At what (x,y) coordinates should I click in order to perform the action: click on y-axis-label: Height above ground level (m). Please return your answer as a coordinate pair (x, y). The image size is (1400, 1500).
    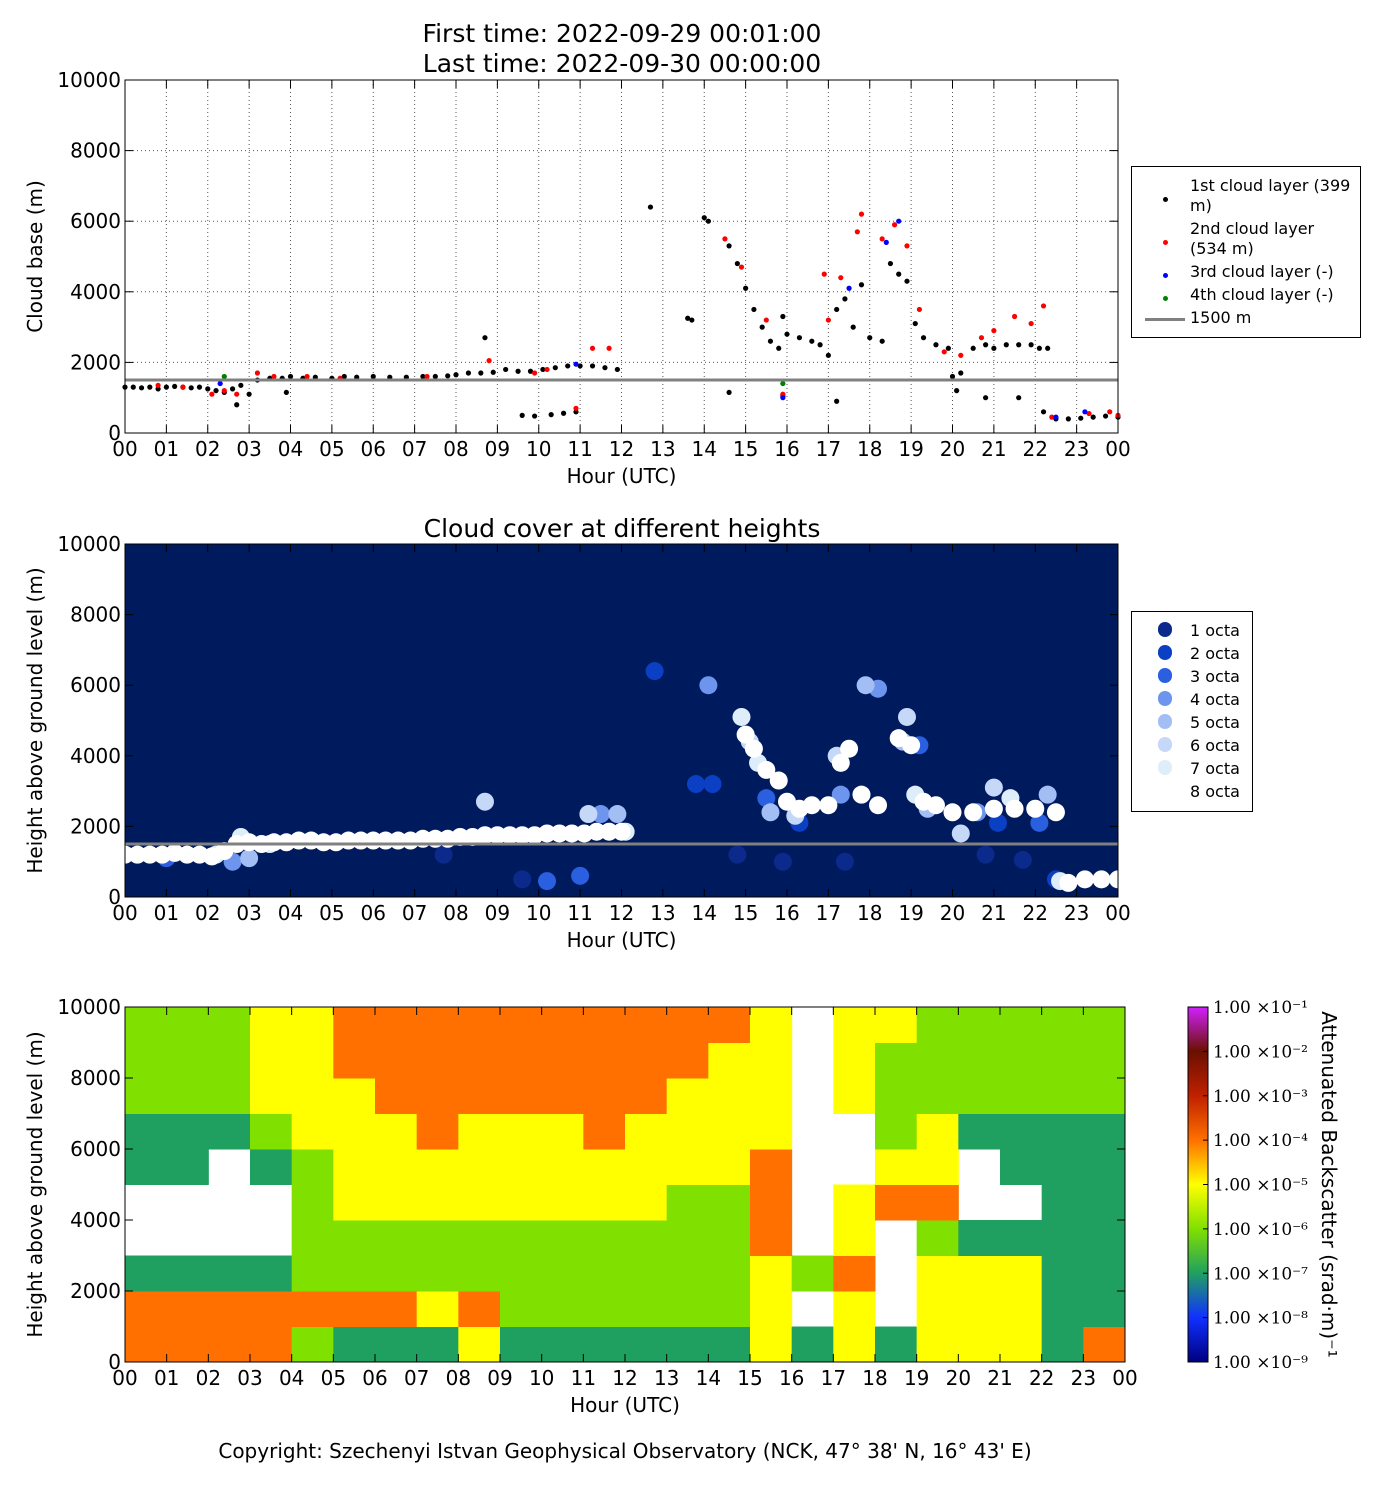
    Looking at the image, I should click on (35, 720).